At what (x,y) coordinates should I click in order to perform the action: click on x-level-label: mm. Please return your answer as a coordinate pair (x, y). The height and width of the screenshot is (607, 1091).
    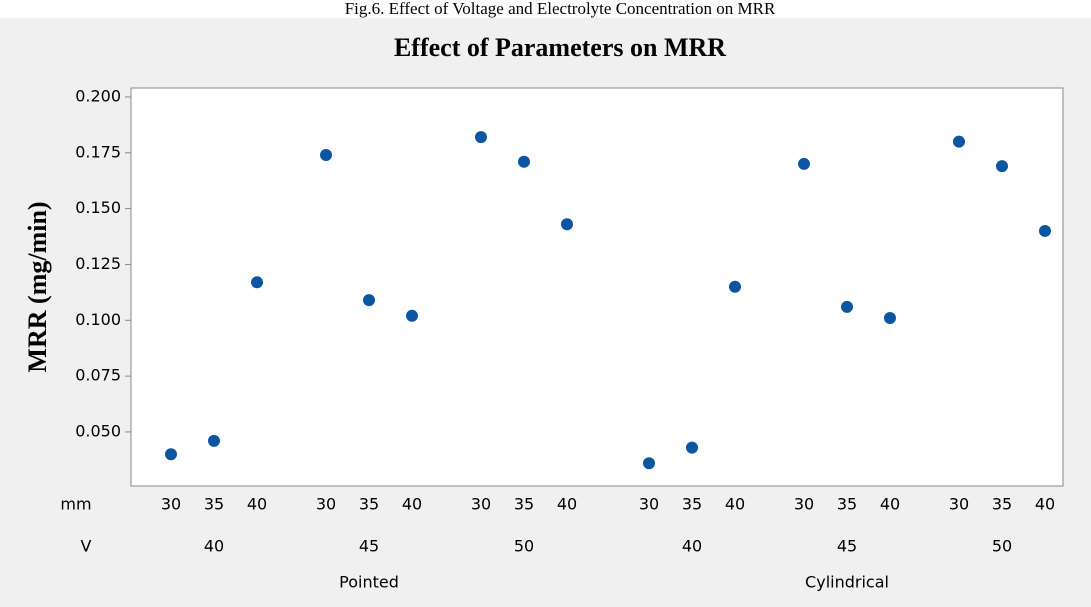
    Looking at the image, I should click on (75, 504).